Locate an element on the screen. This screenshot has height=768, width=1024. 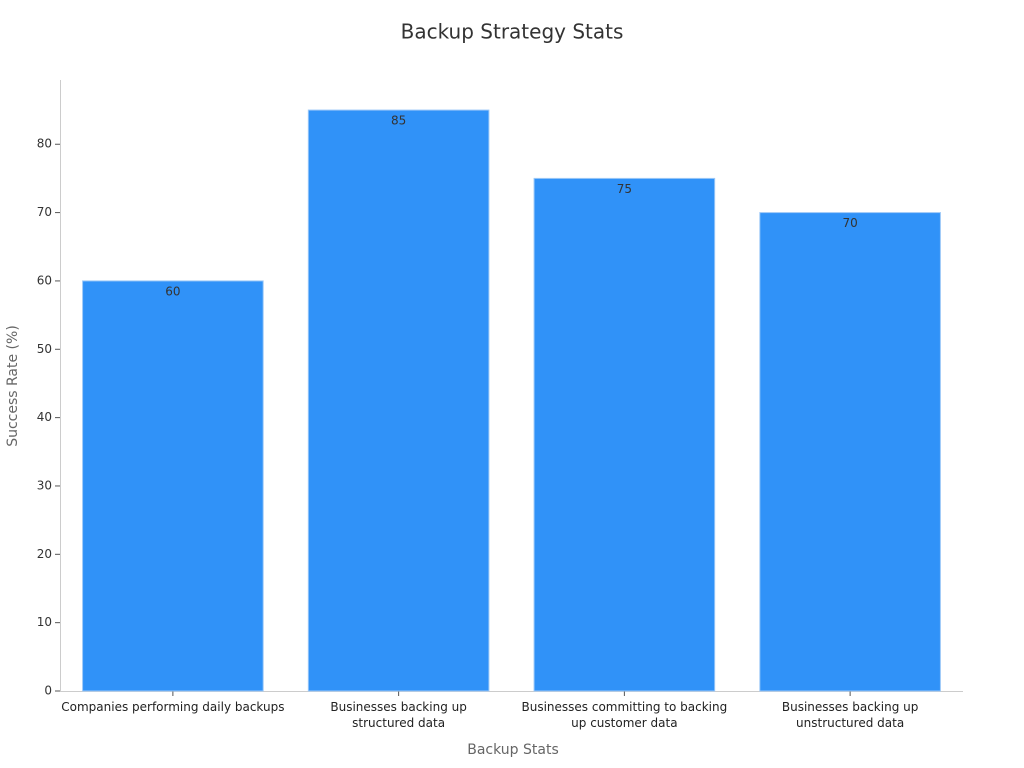
y-tick-label: 0 is located at coordinates (48, 691).